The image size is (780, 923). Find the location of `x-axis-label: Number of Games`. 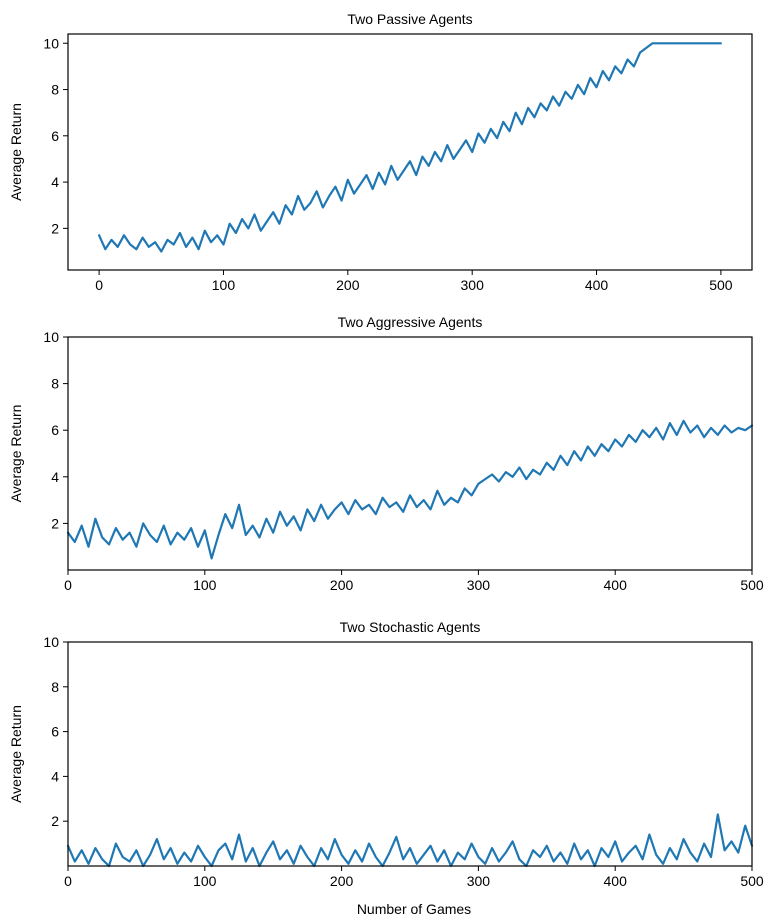

x-axis-label: Number of Games is located at coordinates (414, 909).